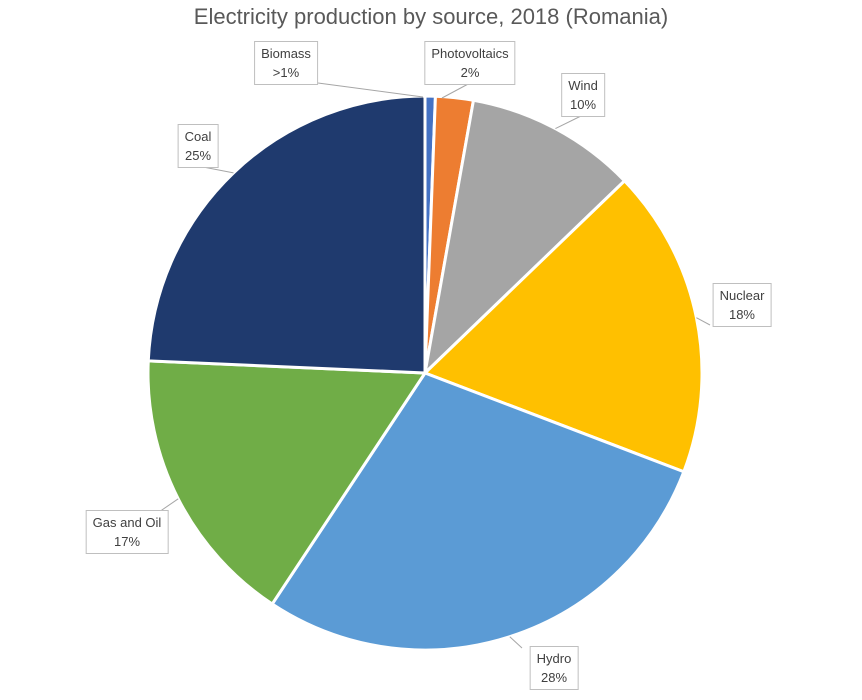  I want to click on slice-gas-and-oil, so click(286, 482).